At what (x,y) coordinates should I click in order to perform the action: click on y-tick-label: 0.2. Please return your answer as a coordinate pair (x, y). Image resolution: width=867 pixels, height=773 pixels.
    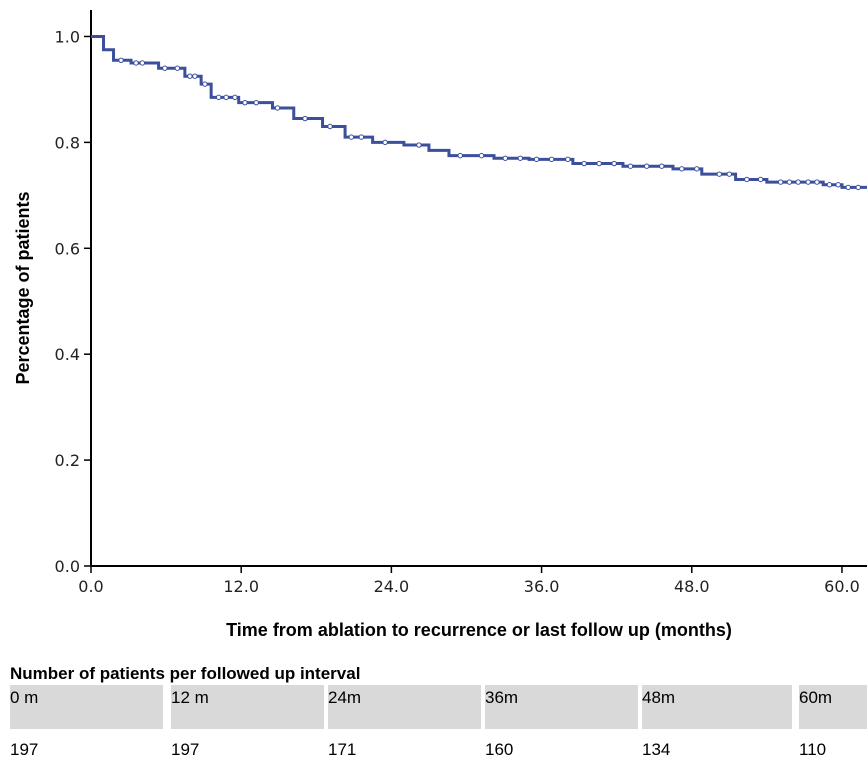
    Looking at the image, I should click on (67, 460).